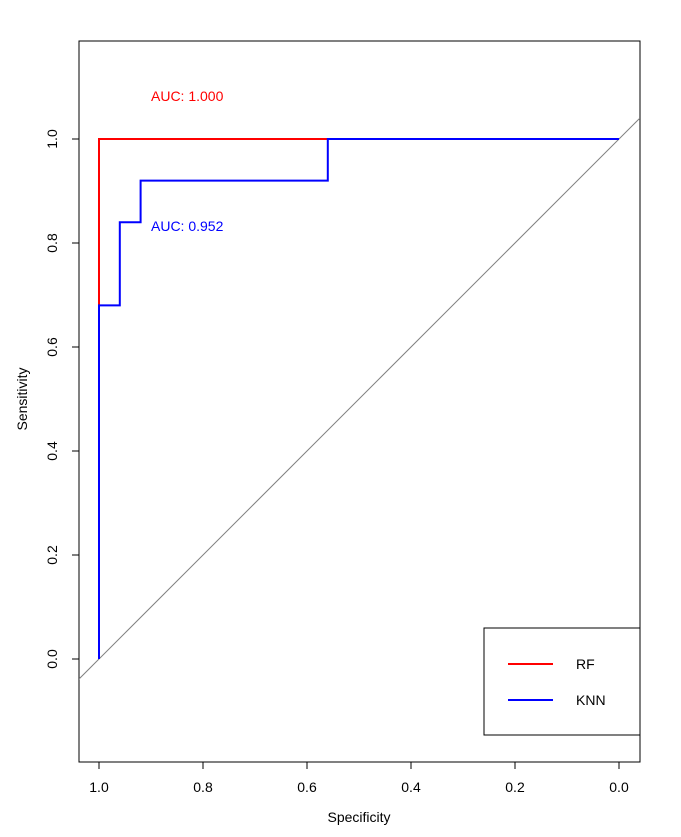  What do you see at coordinates (52, 243) in the screenshot?
I see `y-tick-label-4: 0.8` at bounding box center [52, 243].